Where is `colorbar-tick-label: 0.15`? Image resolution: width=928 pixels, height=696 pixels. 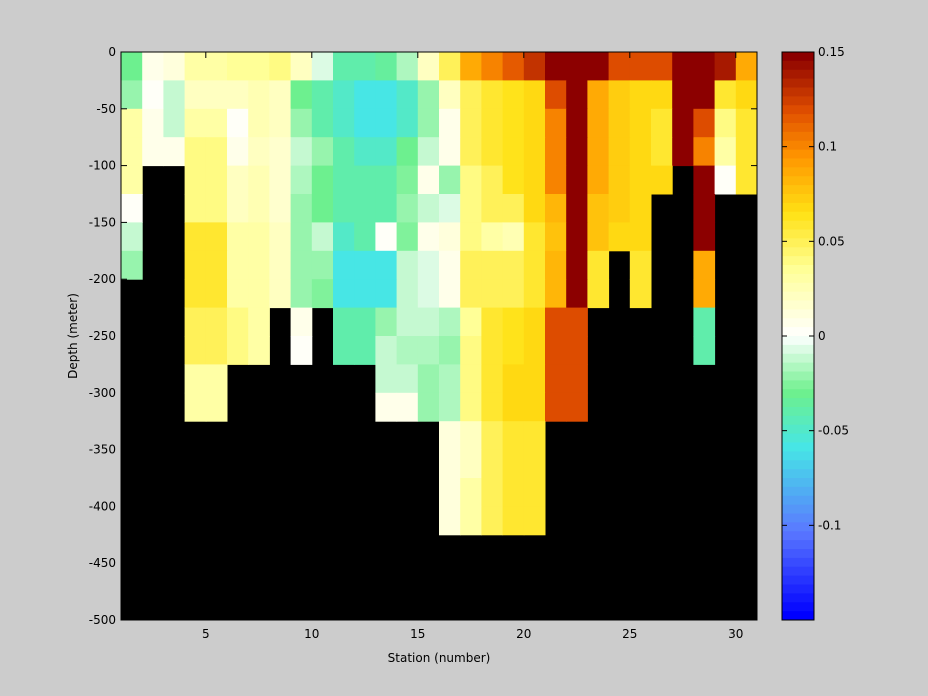 colorbar-tick-label: 0.15 is located at coordinates (831, 52).